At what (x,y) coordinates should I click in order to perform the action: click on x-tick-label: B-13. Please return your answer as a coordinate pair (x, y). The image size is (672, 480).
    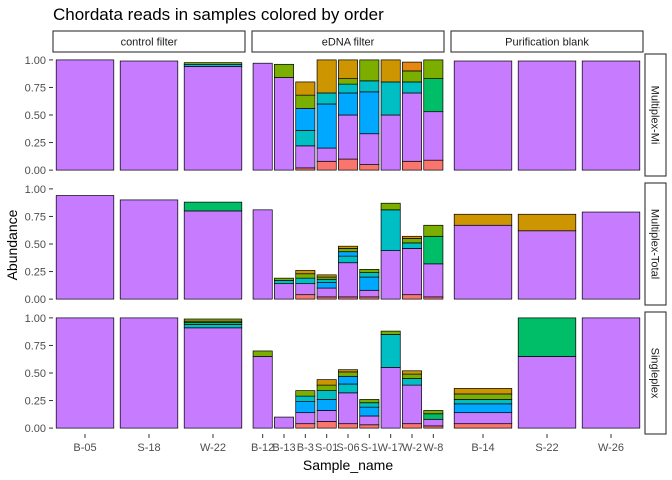
    Looking at the image, I should click on (283, 448).